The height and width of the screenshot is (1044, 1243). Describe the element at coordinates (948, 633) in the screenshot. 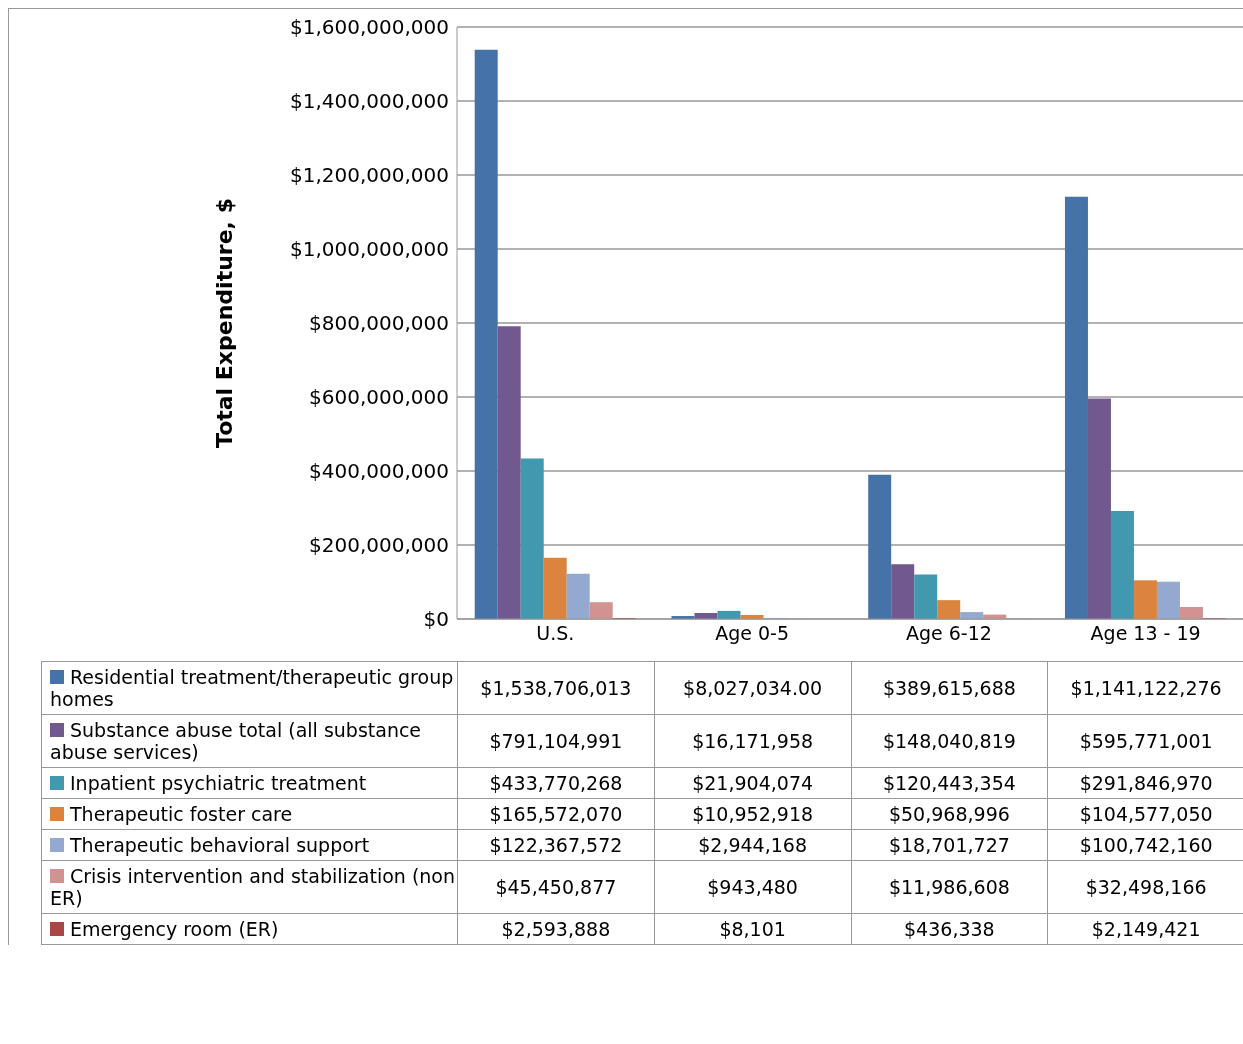

I see `x-tick-label: Age 6-12` at that location.